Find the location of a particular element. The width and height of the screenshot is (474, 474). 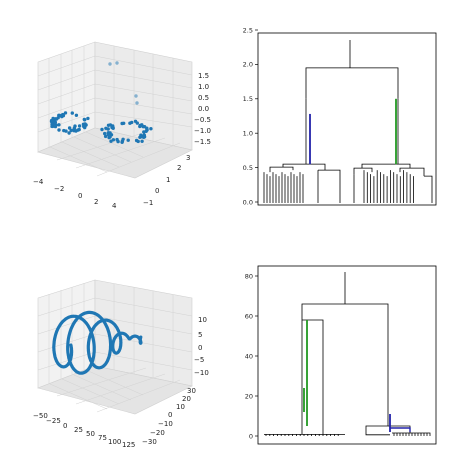

z-tick: 0.0 is located at coordinates (203, 109).